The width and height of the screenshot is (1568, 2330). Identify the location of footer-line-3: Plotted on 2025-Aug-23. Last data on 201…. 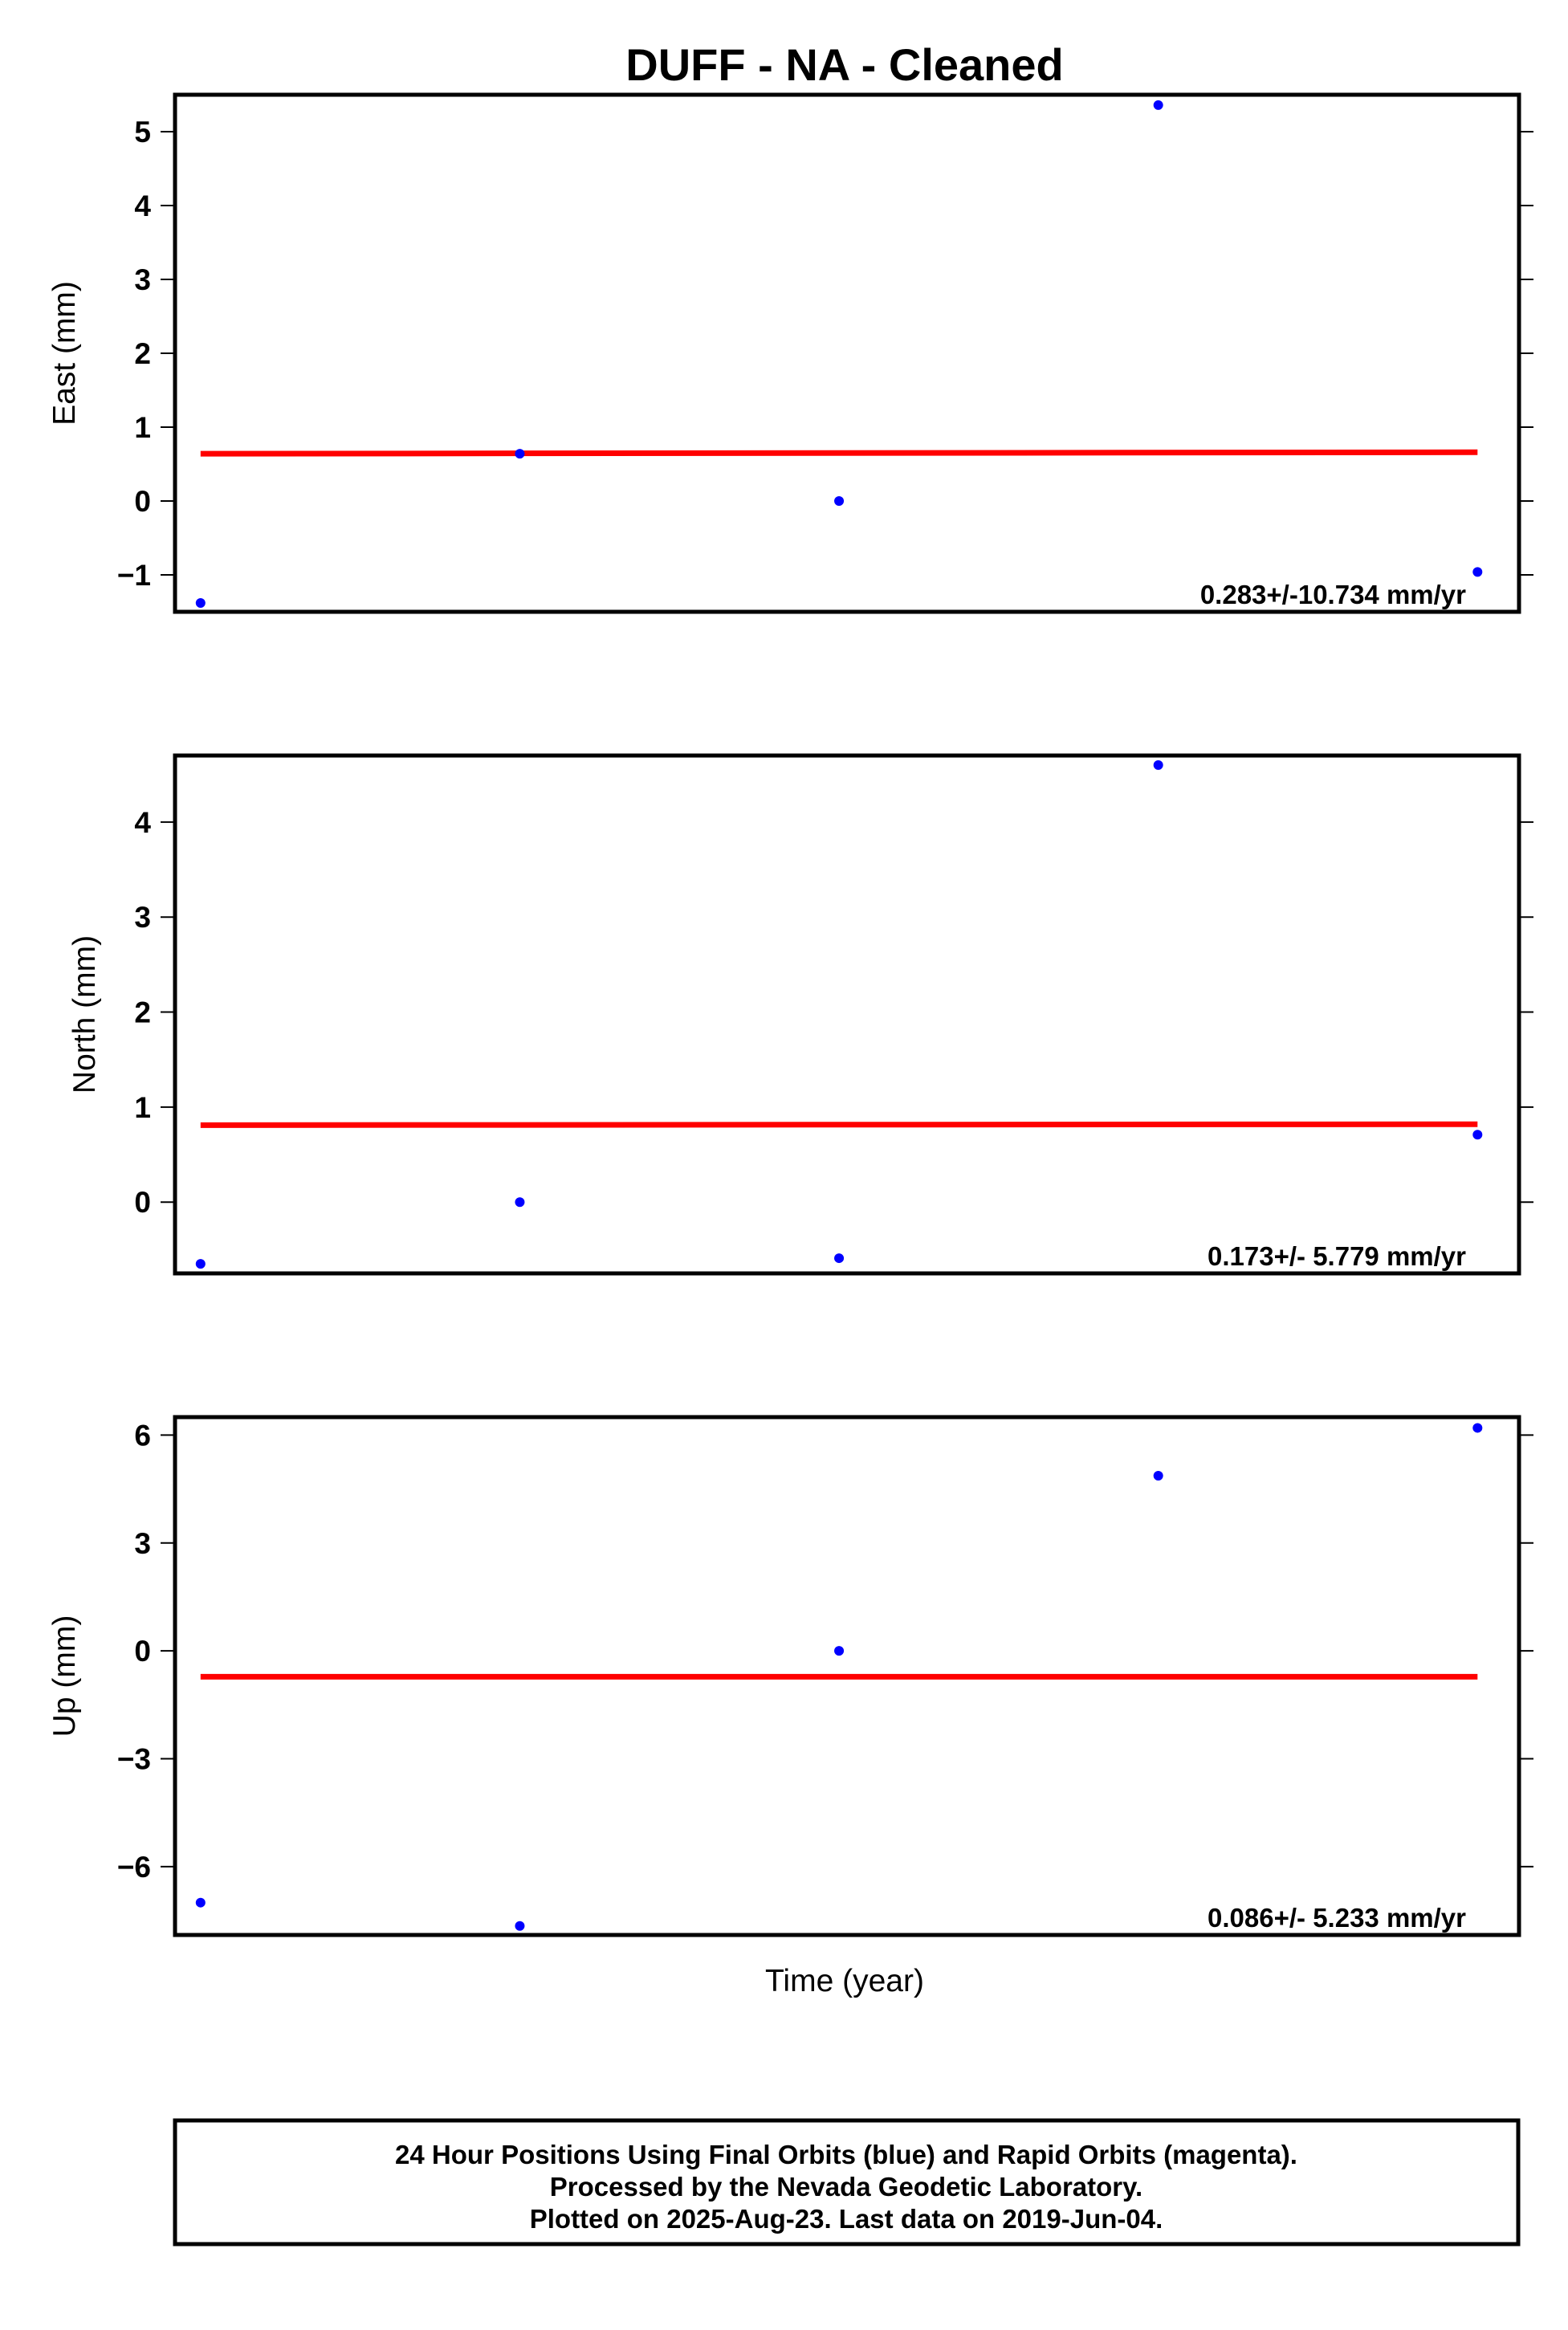
(846, 2219).